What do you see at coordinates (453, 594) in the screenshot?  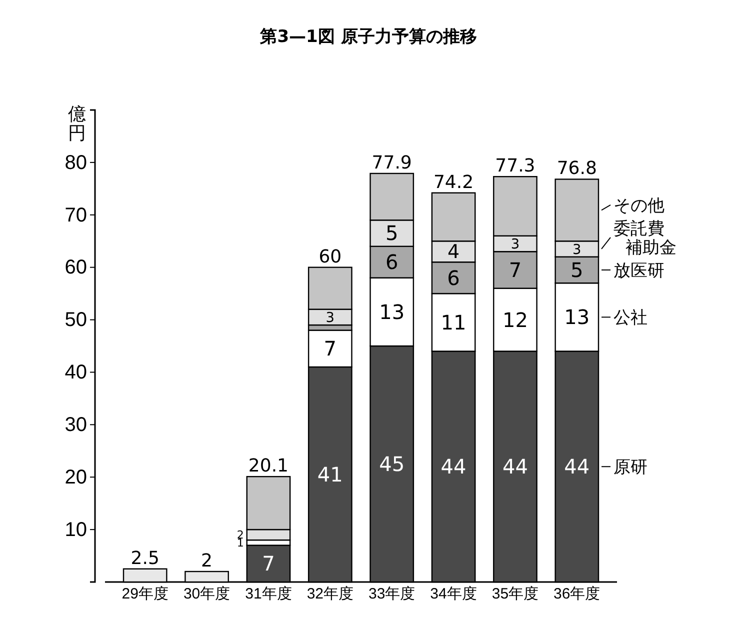 I see `x-tick-label: 34年度` at bounding box center [453, 594].